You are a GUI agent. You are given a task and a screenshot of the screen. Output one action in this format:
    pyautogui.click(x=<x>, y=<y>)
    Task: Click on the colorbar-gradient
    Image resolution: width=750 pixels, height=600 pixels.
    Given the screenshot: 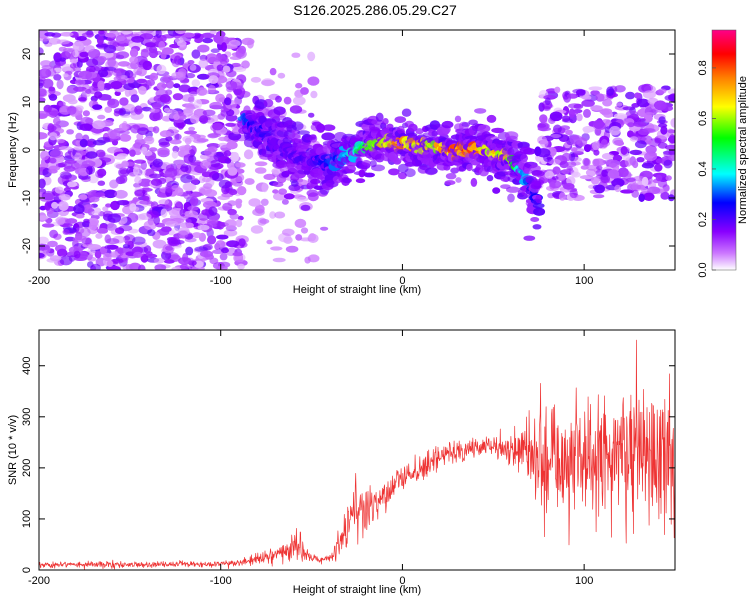 What is the action you would take?
    pyautogui.click(x=724, y=150)
    